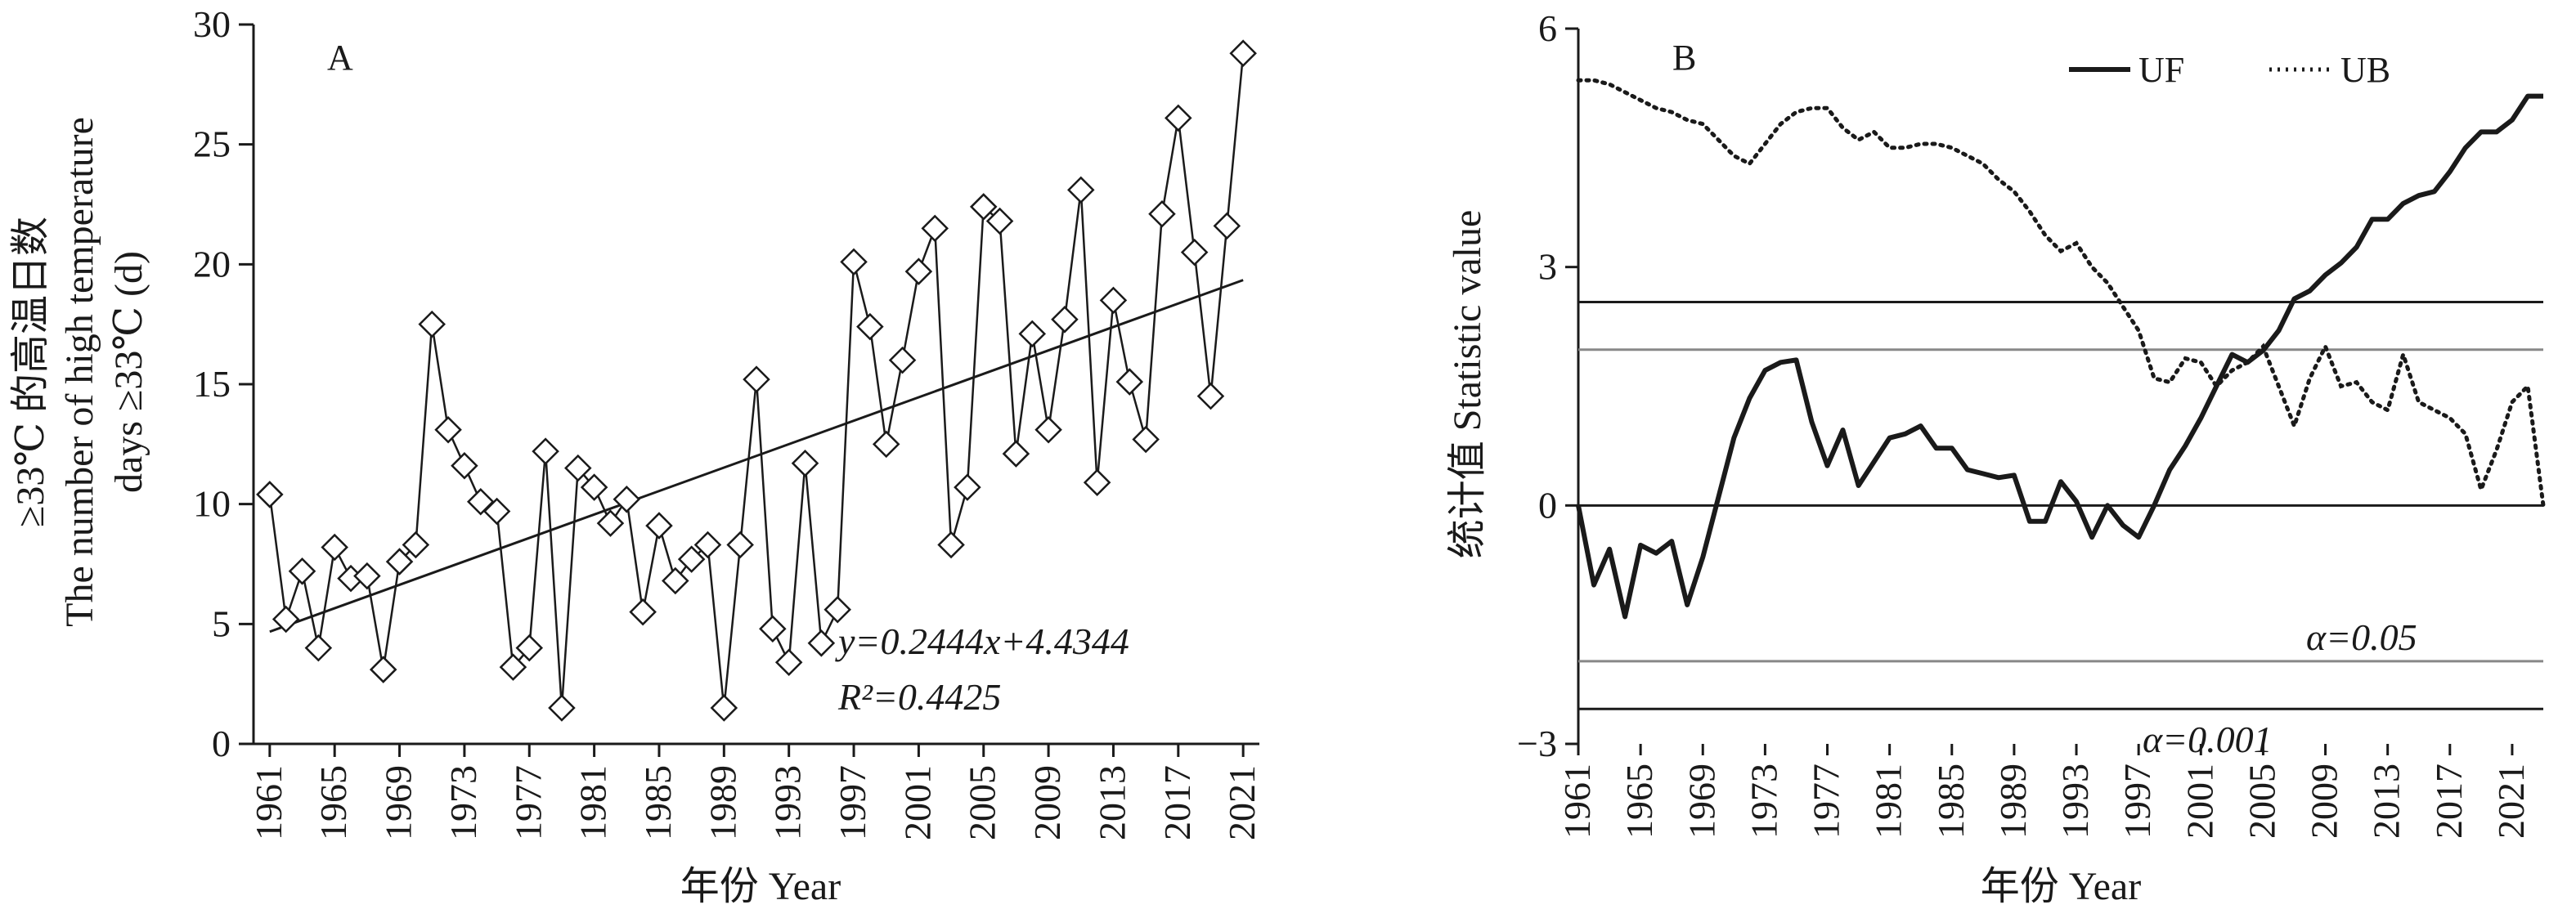  Describe the element at coordinates (1112, 802) in the screenshot. I see `panel-a-x-tick-label: 2013` at that location.